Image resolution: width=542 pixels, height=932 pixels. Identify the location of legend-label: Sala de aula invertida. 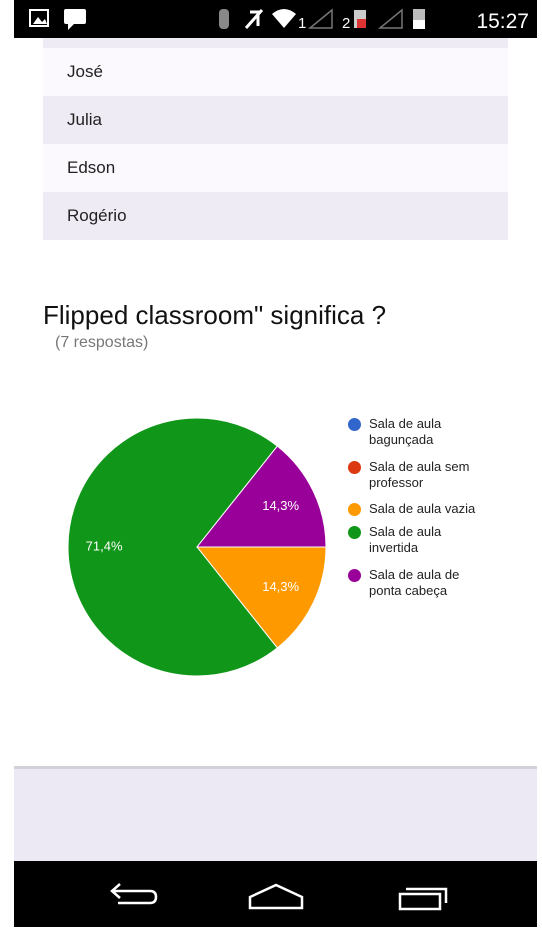
(405, 539).